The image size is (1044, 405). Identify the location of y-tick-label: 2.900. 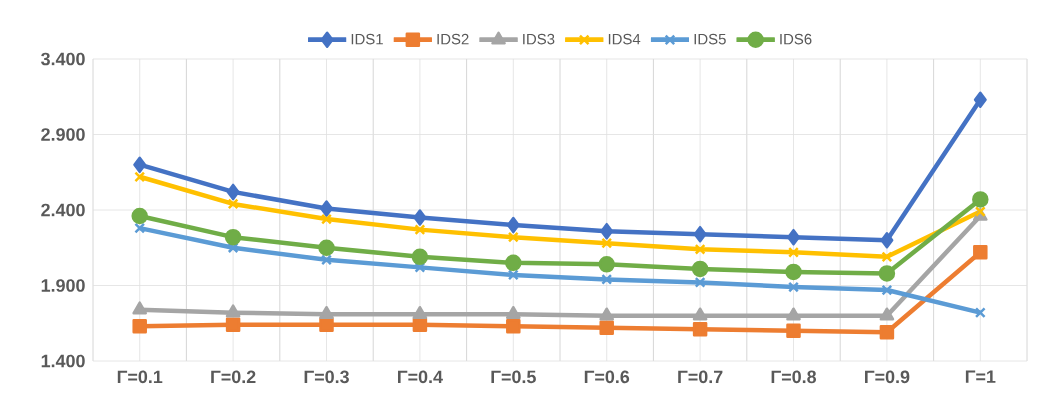
(63, 134).